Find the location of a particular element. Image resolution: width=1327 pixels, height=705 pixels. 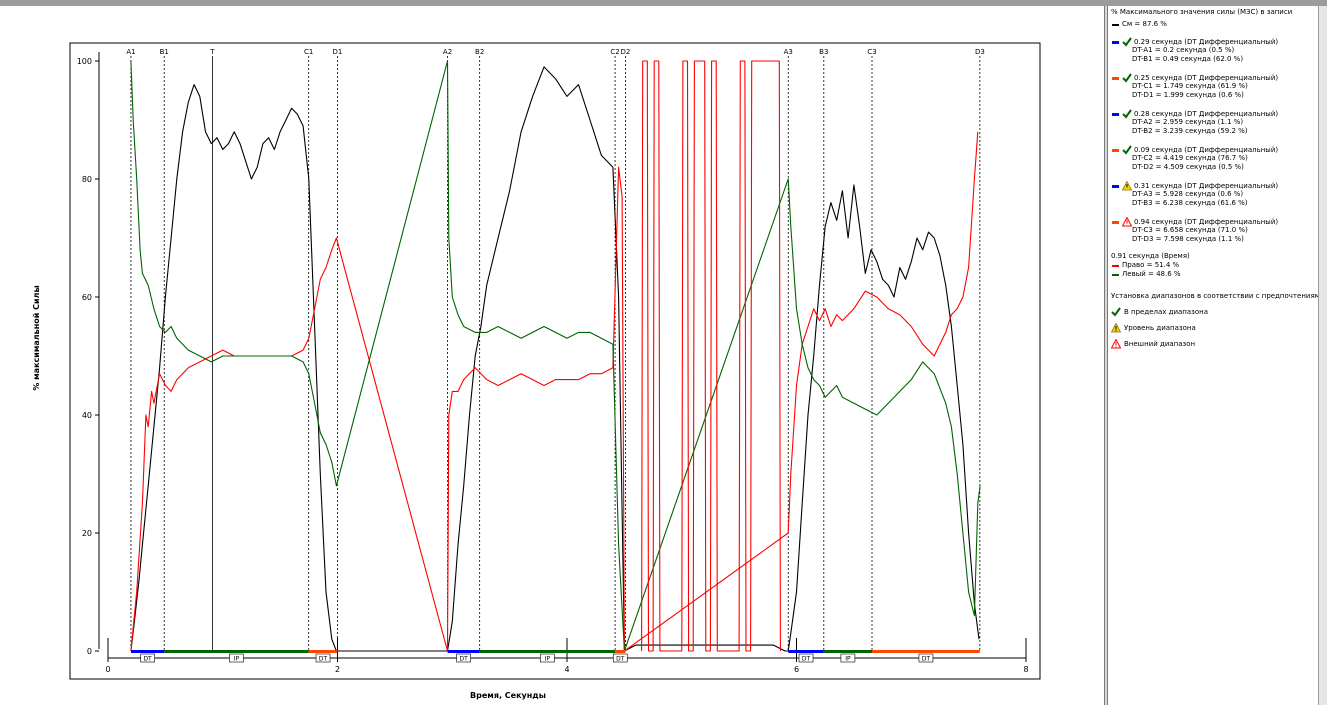

event-label: A2 is located at coordinates (447, 52).